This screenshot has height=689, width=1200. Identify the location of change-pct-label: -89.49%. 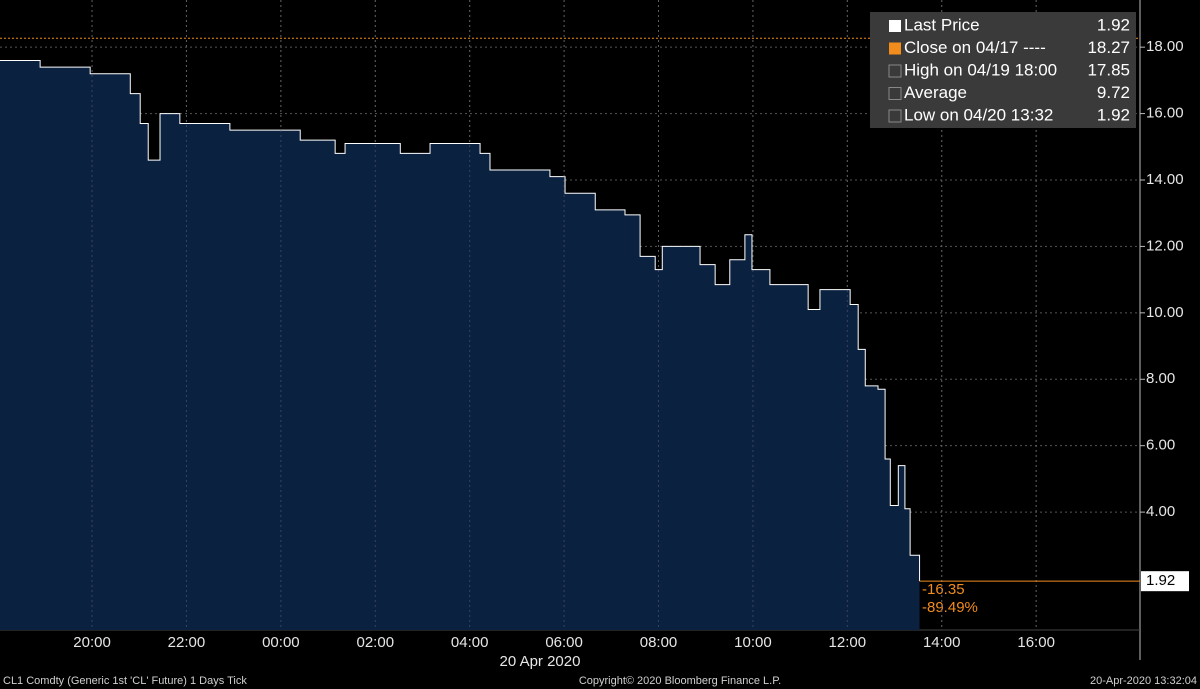
(950, 607).